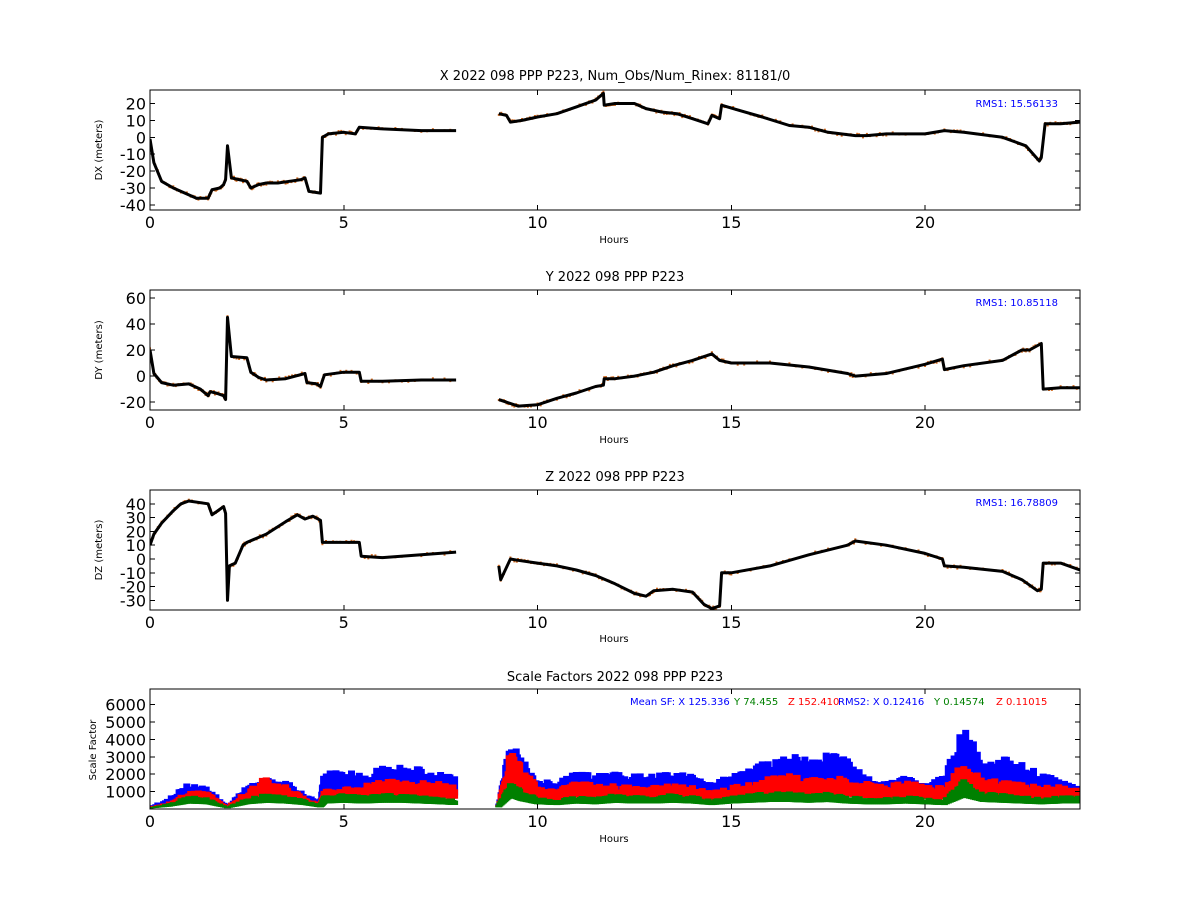 This screenshot has height=900, width=1200. I want to click on panel-sf-plot, so click(615, 769).